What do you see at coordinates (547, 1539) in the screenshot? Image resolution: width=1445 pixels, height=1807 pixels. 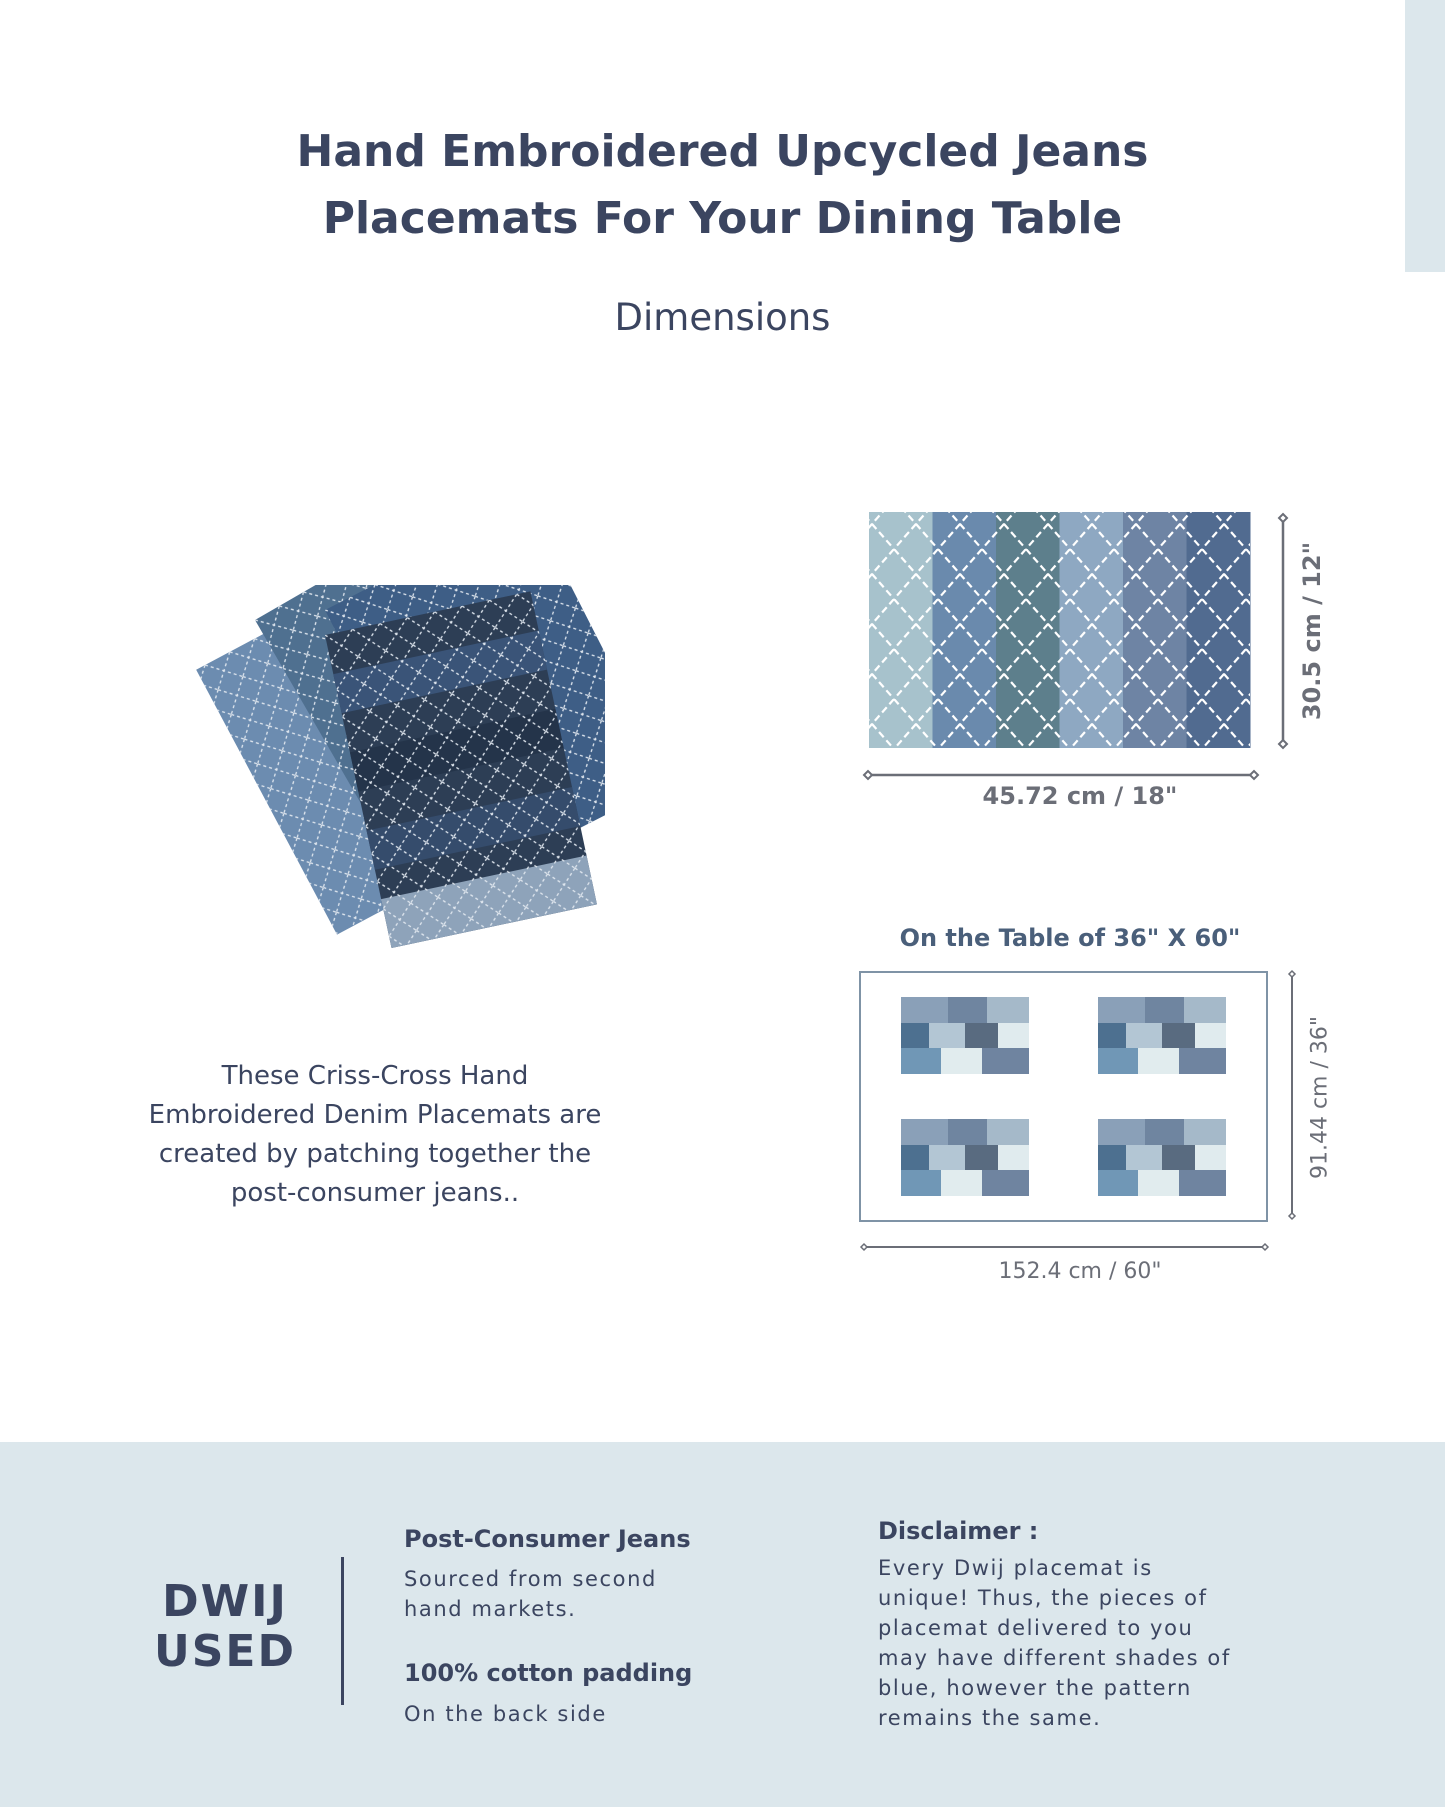 I see `feature-title: Post-Consumer Jeans` at bounding box center [547, 1539].